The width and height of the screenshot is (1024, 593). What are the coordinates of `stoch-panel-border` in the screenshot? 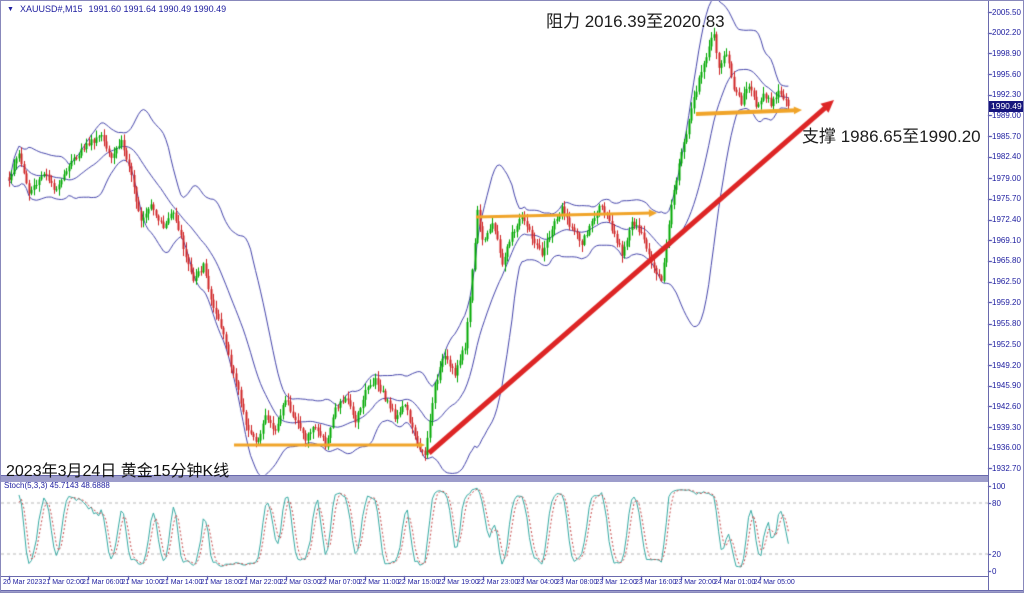 It's located at (495, 576).